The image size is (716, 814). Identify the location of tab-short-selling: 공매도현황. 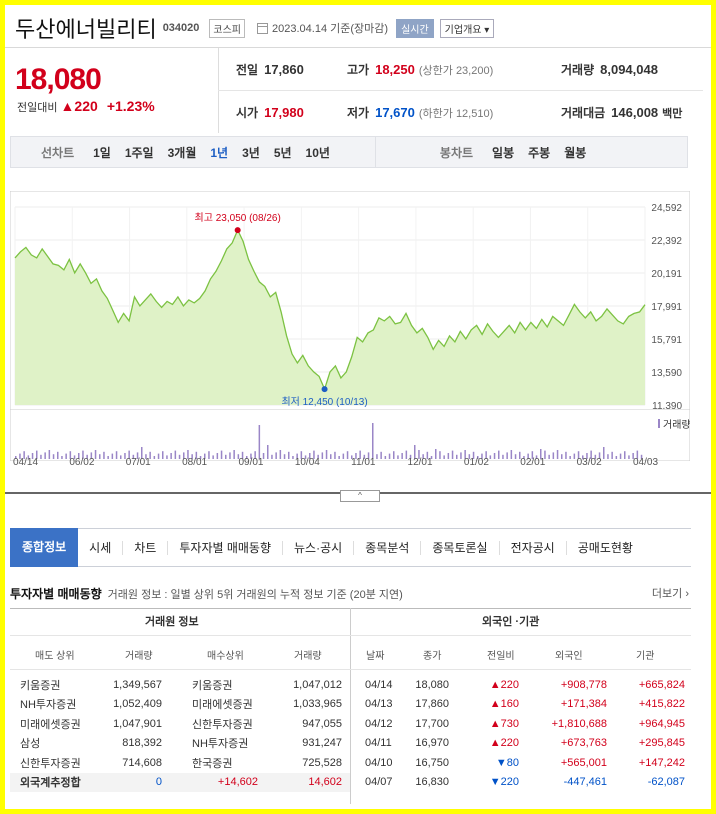
(604, 547).